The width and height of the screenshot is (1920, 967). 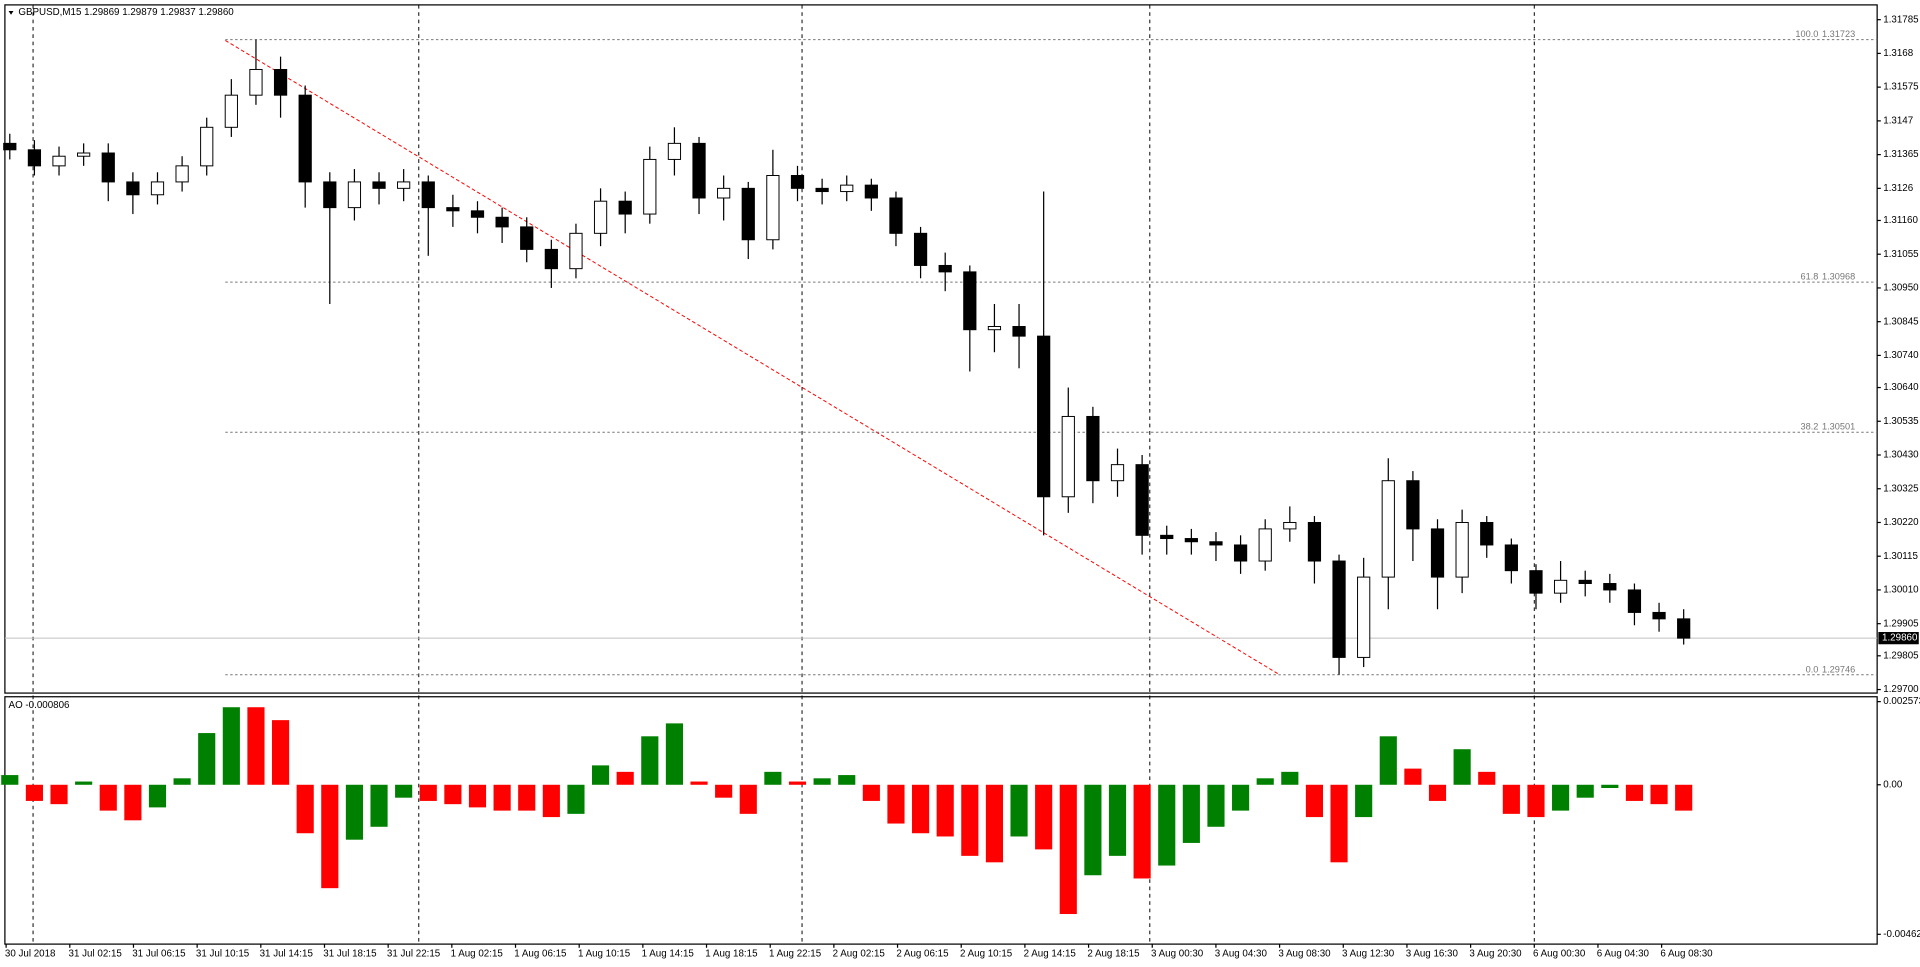 I want to click on current-price-box, so click(x=1898, y=638).